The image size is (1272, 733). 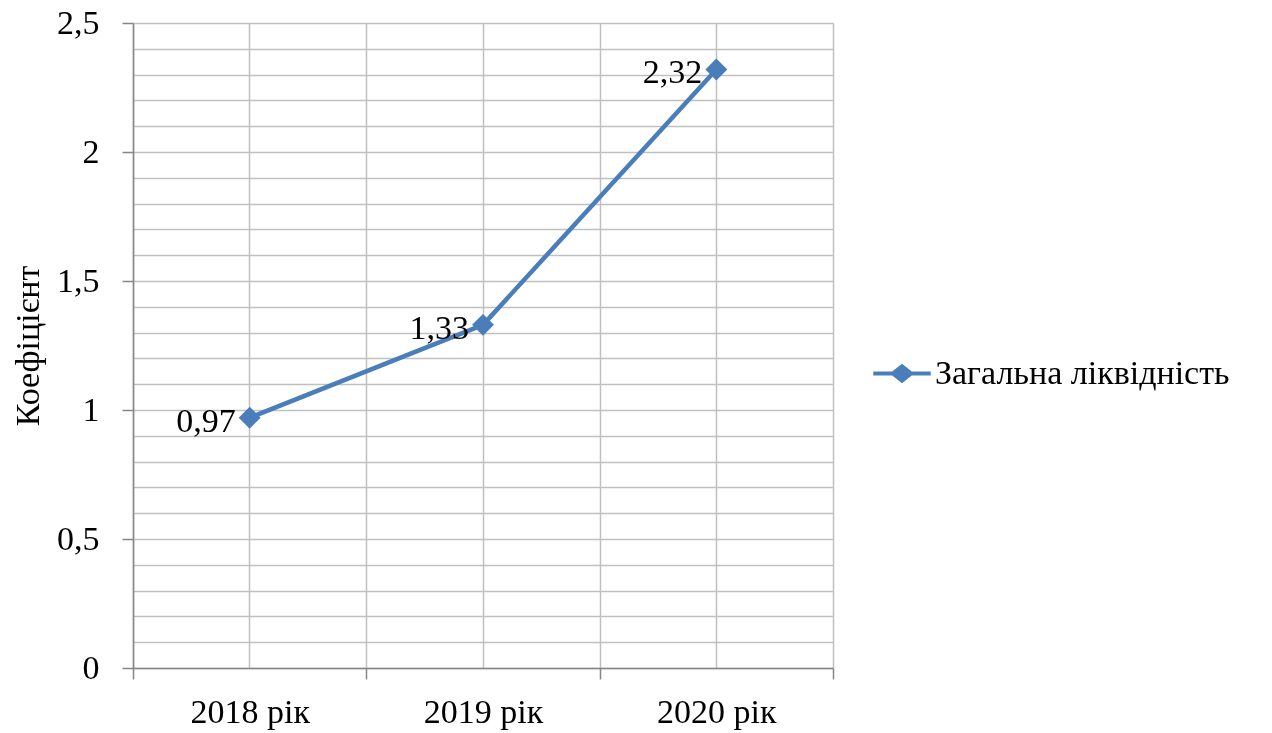 I want to click on y-tick-label: 2, so click(x=91, y=151).